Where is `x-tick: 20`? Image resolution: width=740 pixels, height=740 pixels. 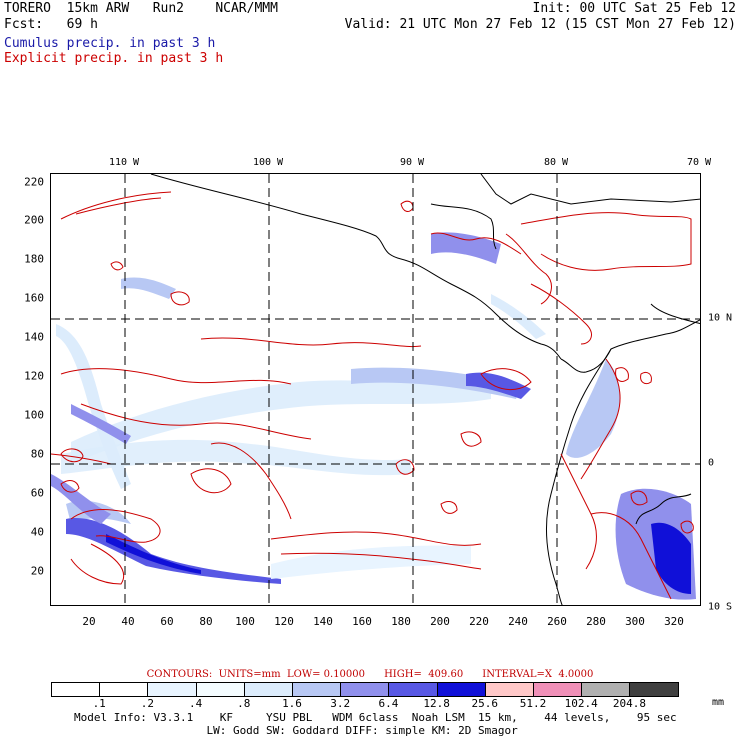 x-tick: 20 is located at coordinates (89, 621).